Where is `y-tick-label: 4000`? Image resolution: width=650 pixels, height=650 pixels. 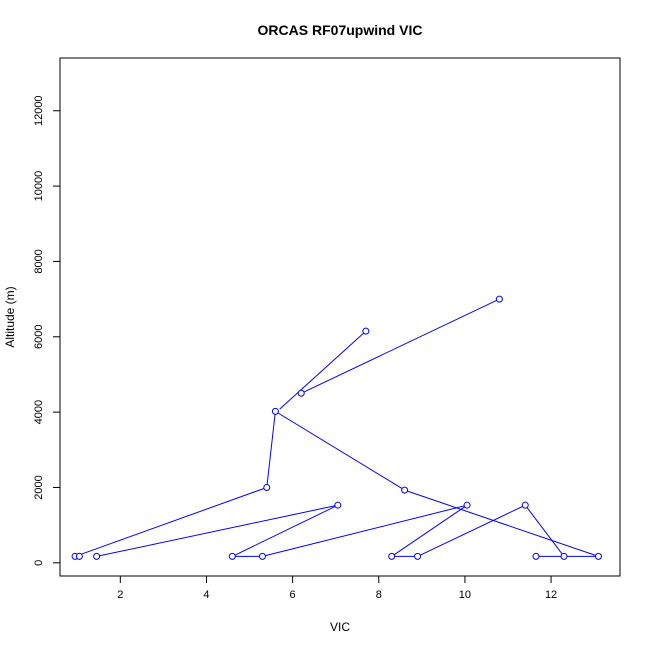
y-tick-label: 4000 is located at coordinates (39, 412).